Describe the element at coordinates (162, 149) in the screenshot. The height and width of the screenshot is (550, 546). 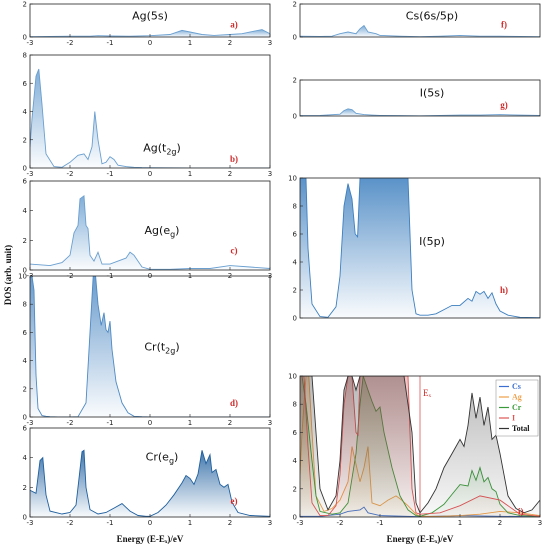
I see `panel-title-b: Ag(t2g)` at that location.